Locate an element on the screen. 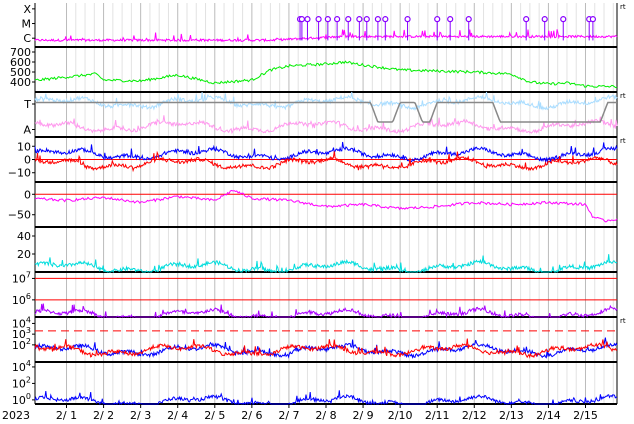 This screenshot has width=634, height=424. x-axis-year: 2023 is located at coordinates (16, 415).